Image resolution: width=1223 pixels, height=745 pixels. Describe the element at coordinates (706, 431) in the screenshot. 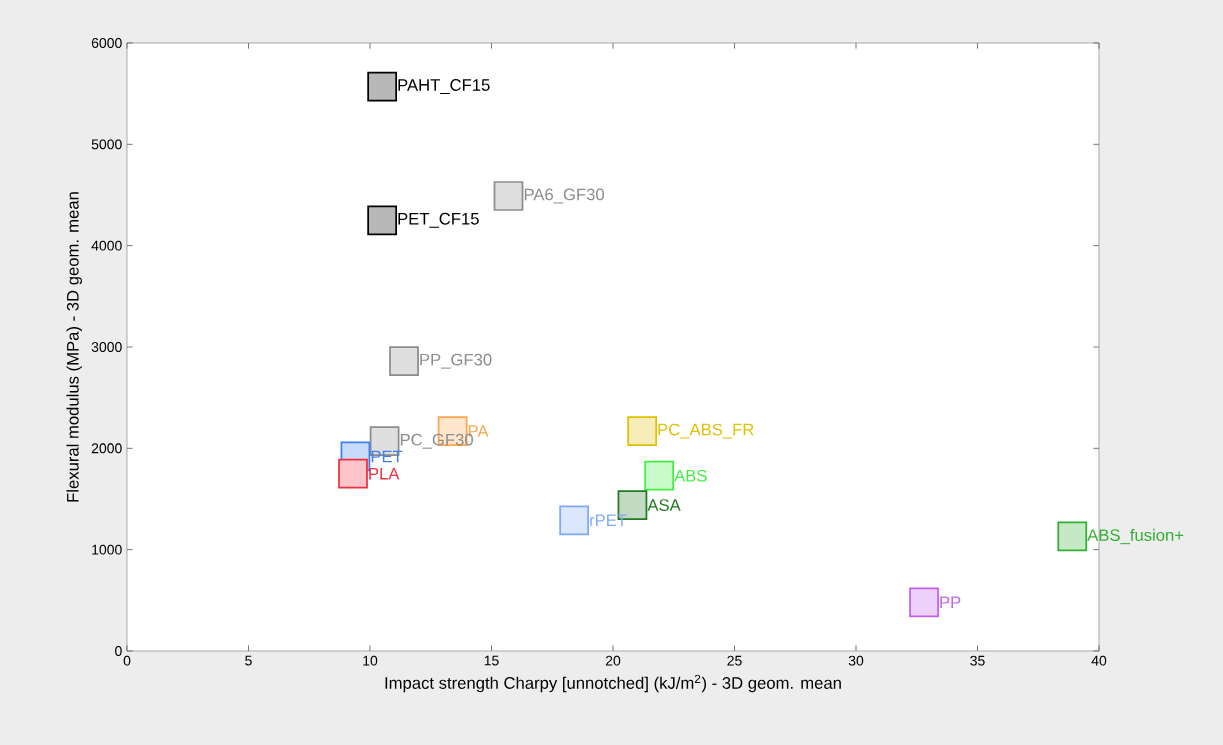

I see `series-label: PC_ABS_FR` at that location.